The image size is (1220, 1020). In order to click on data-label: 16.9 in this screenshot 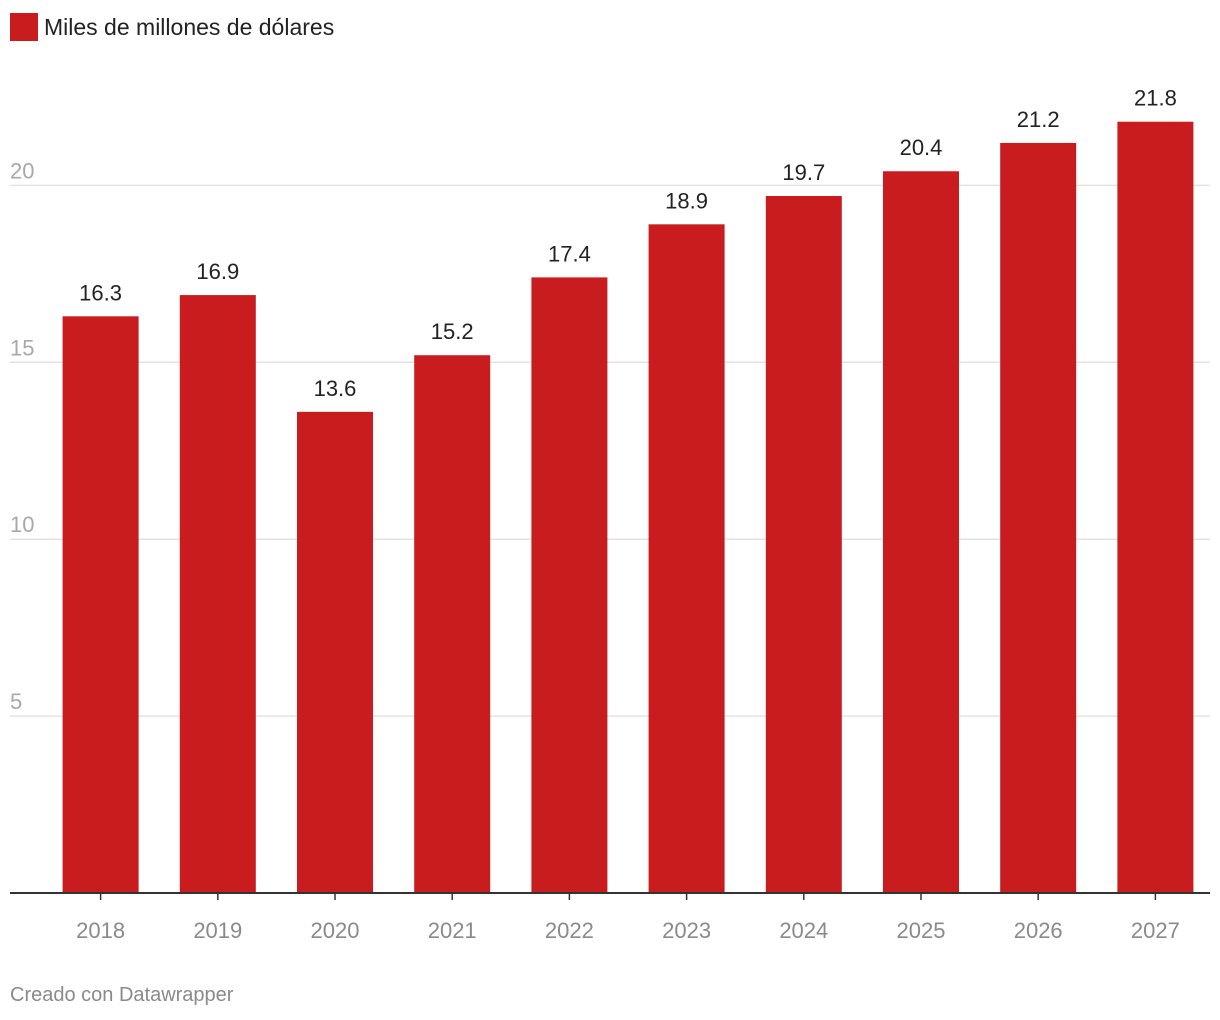, I will do `click(217, 271)`.